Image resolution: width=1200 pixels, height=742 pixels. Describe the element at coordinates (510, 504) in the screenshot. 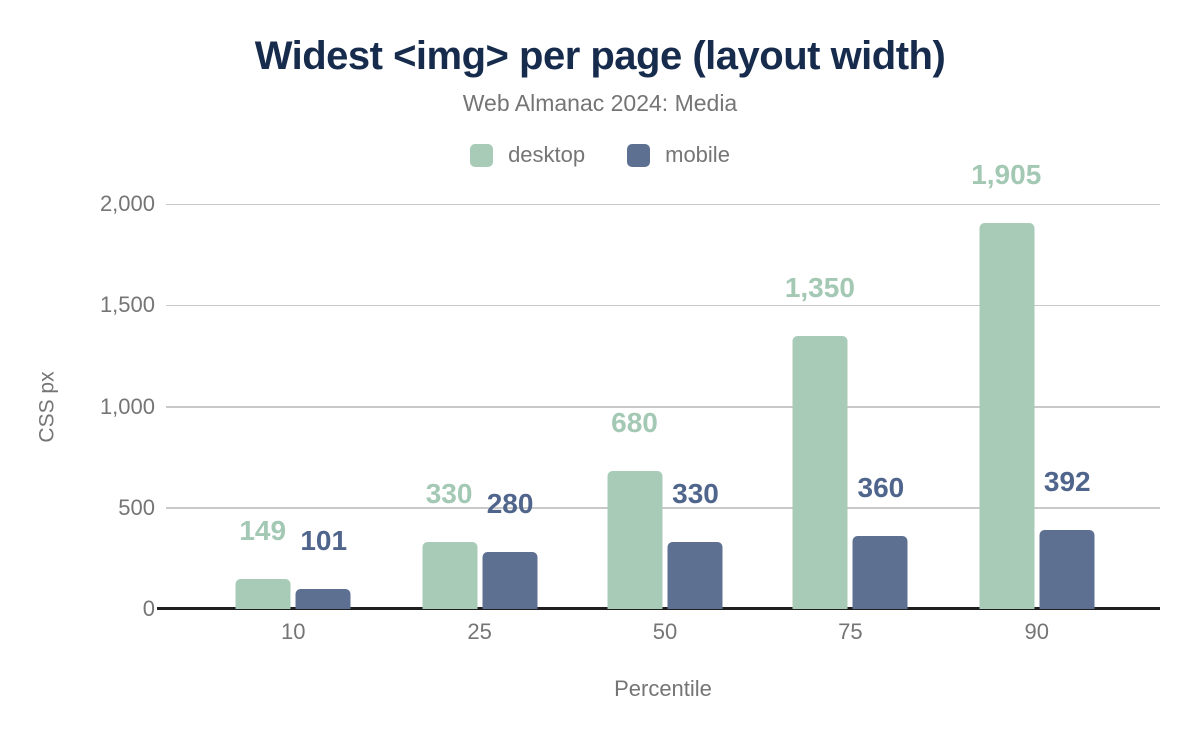

I see `mobile-bar-label: 280` at that location.